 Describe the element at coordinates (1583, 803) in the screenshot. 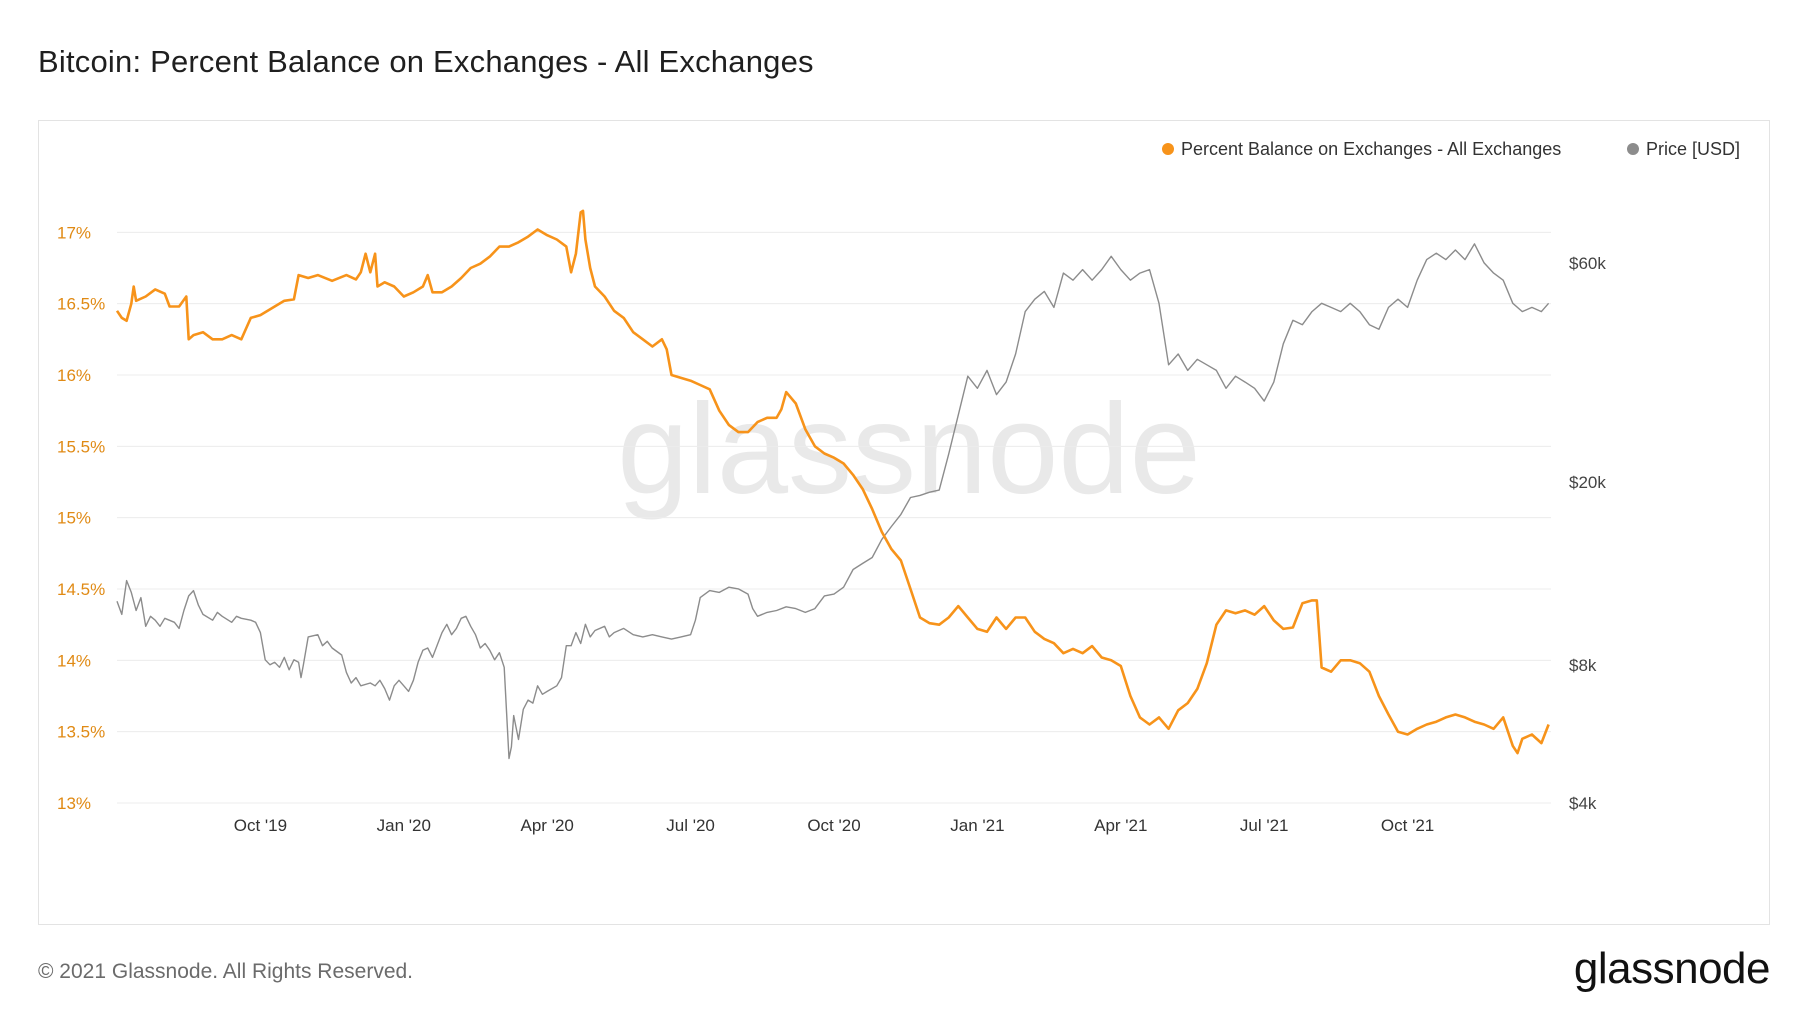

I see `right-tick-label-0: $4k` at that location.